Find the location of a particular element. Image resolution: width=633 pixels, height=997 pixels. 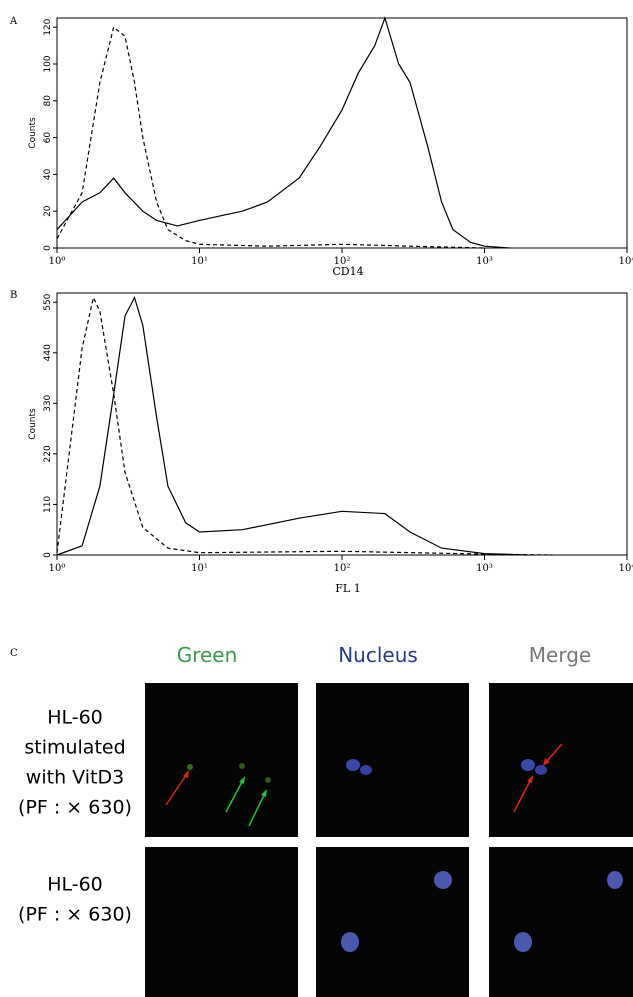

y-tick-label: 330 is located at coordinates (48, 402).